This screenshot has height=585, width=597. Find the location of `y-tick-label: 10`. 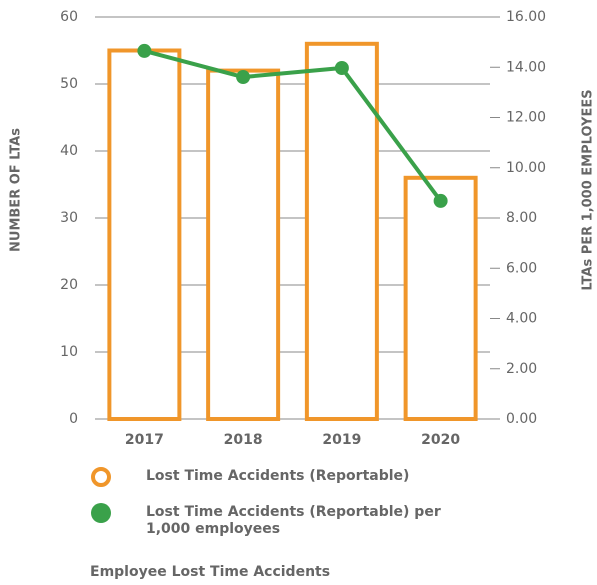

y-tick-label: 10 is located at coordinates (69, 352).